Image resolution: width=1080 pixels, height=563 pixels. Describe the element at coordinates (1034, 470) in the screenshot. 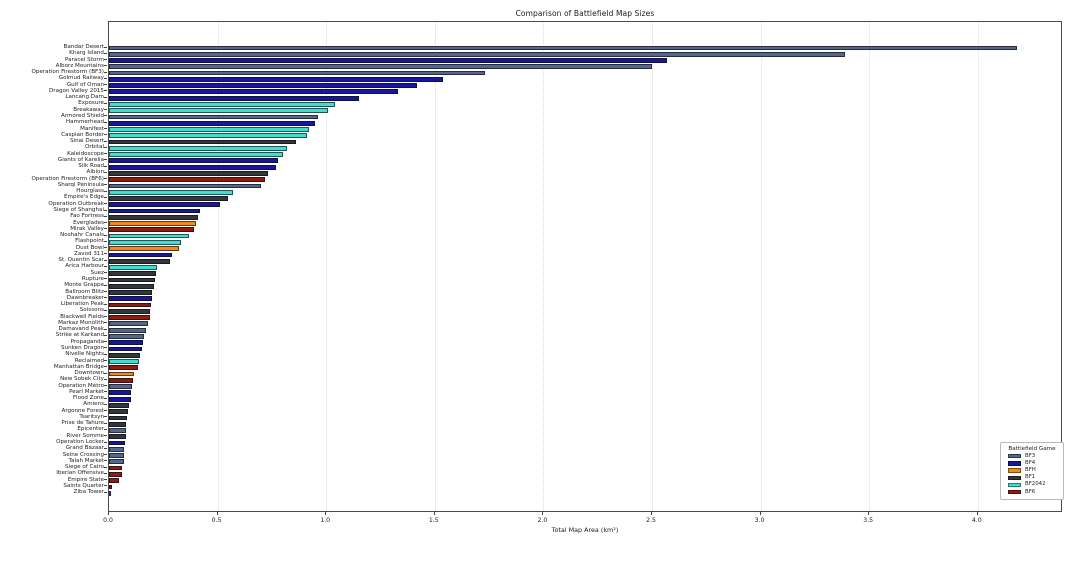

I see `legend-entry: BFH` at that location.